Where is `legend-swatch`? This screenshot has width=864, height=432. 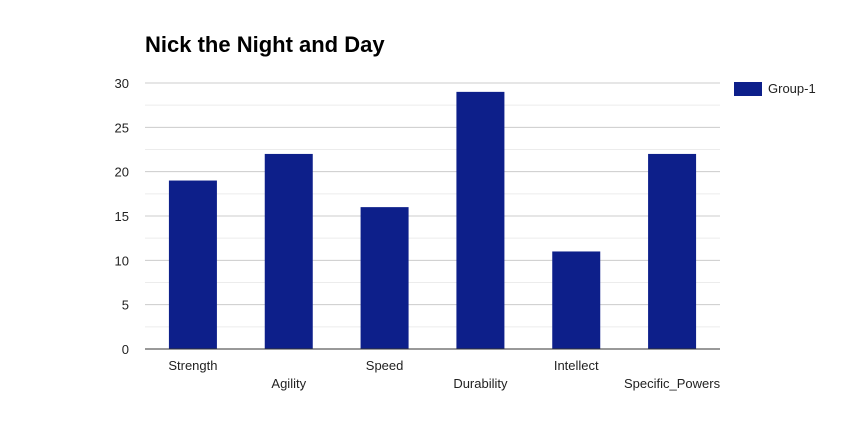
legend-swatch is located at coordinates (748, 88).